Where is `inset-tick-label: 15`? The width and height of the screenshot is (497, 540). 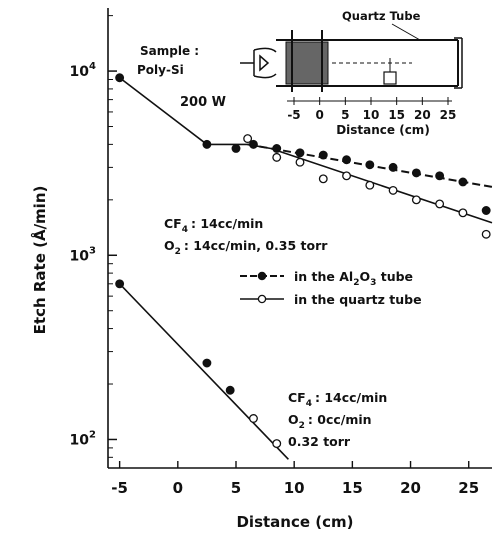
inset-tick-label: 15 is located at coordinates (396, 115).